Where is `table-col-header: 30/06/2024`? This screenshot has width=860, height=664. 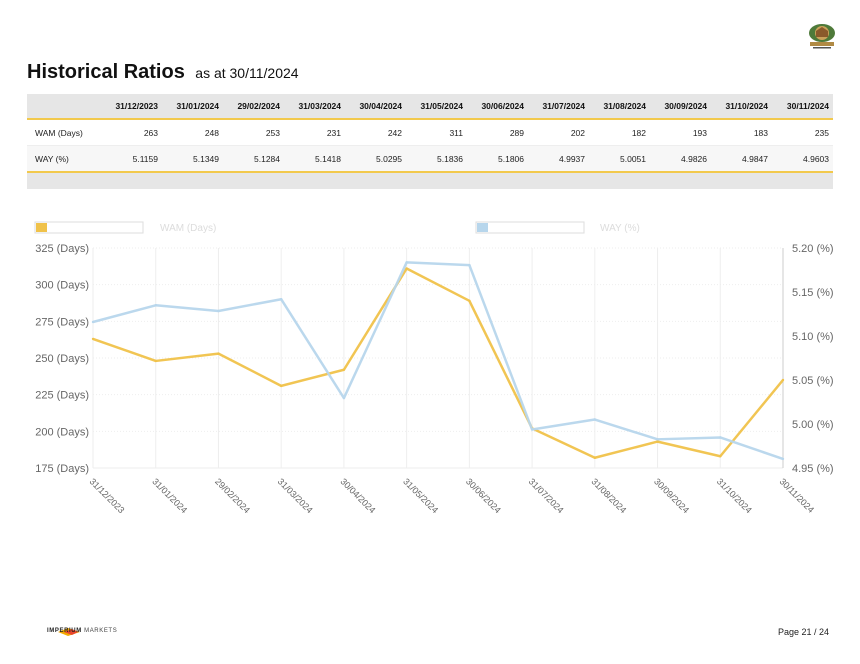
table-col-header: 30/06/2024 is located at coordinates (497, 107).